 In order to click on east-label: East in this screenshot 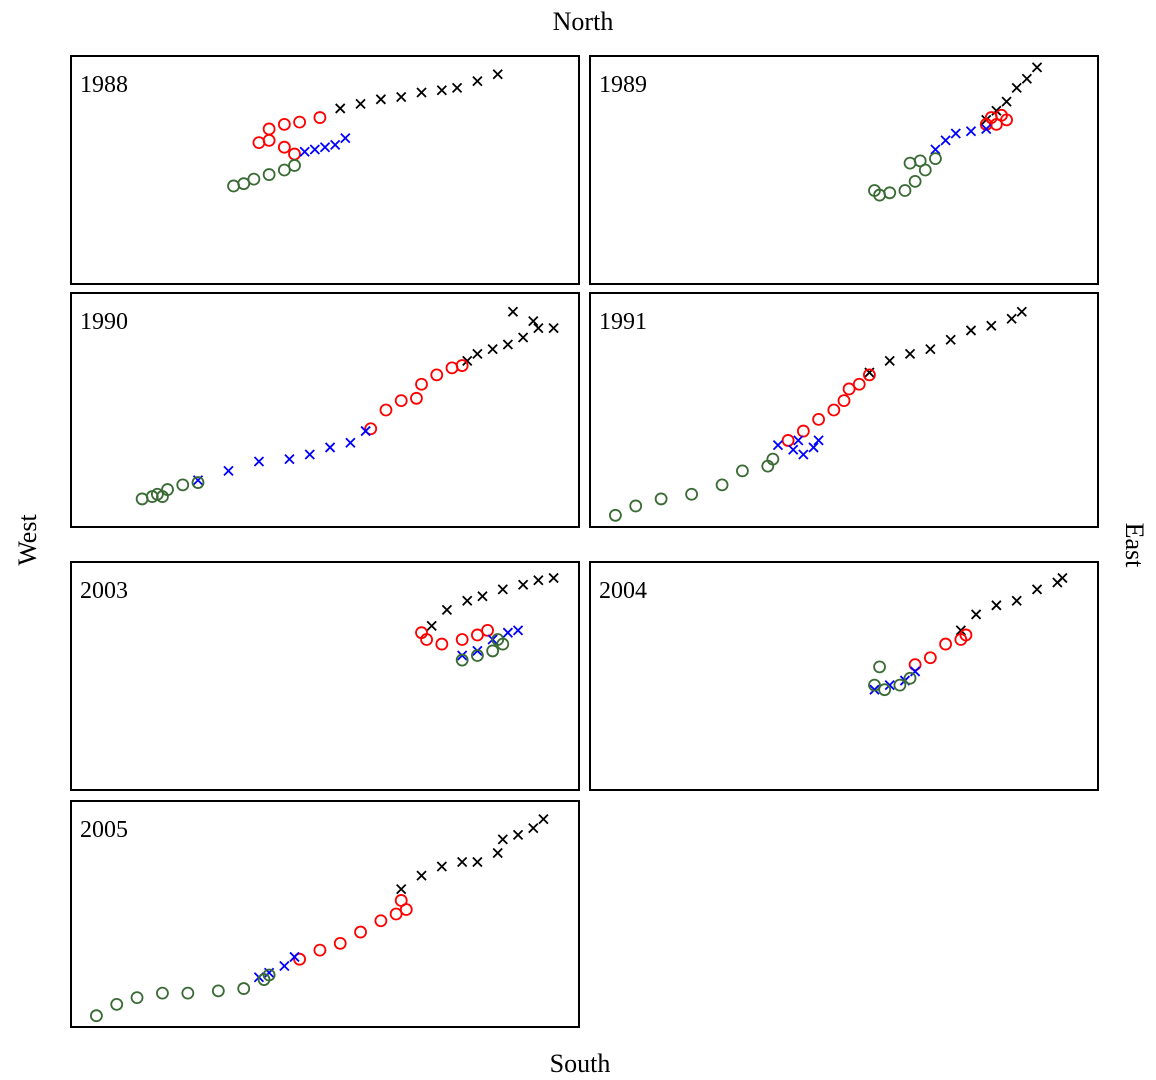, I will do `click(1134, 546)`.